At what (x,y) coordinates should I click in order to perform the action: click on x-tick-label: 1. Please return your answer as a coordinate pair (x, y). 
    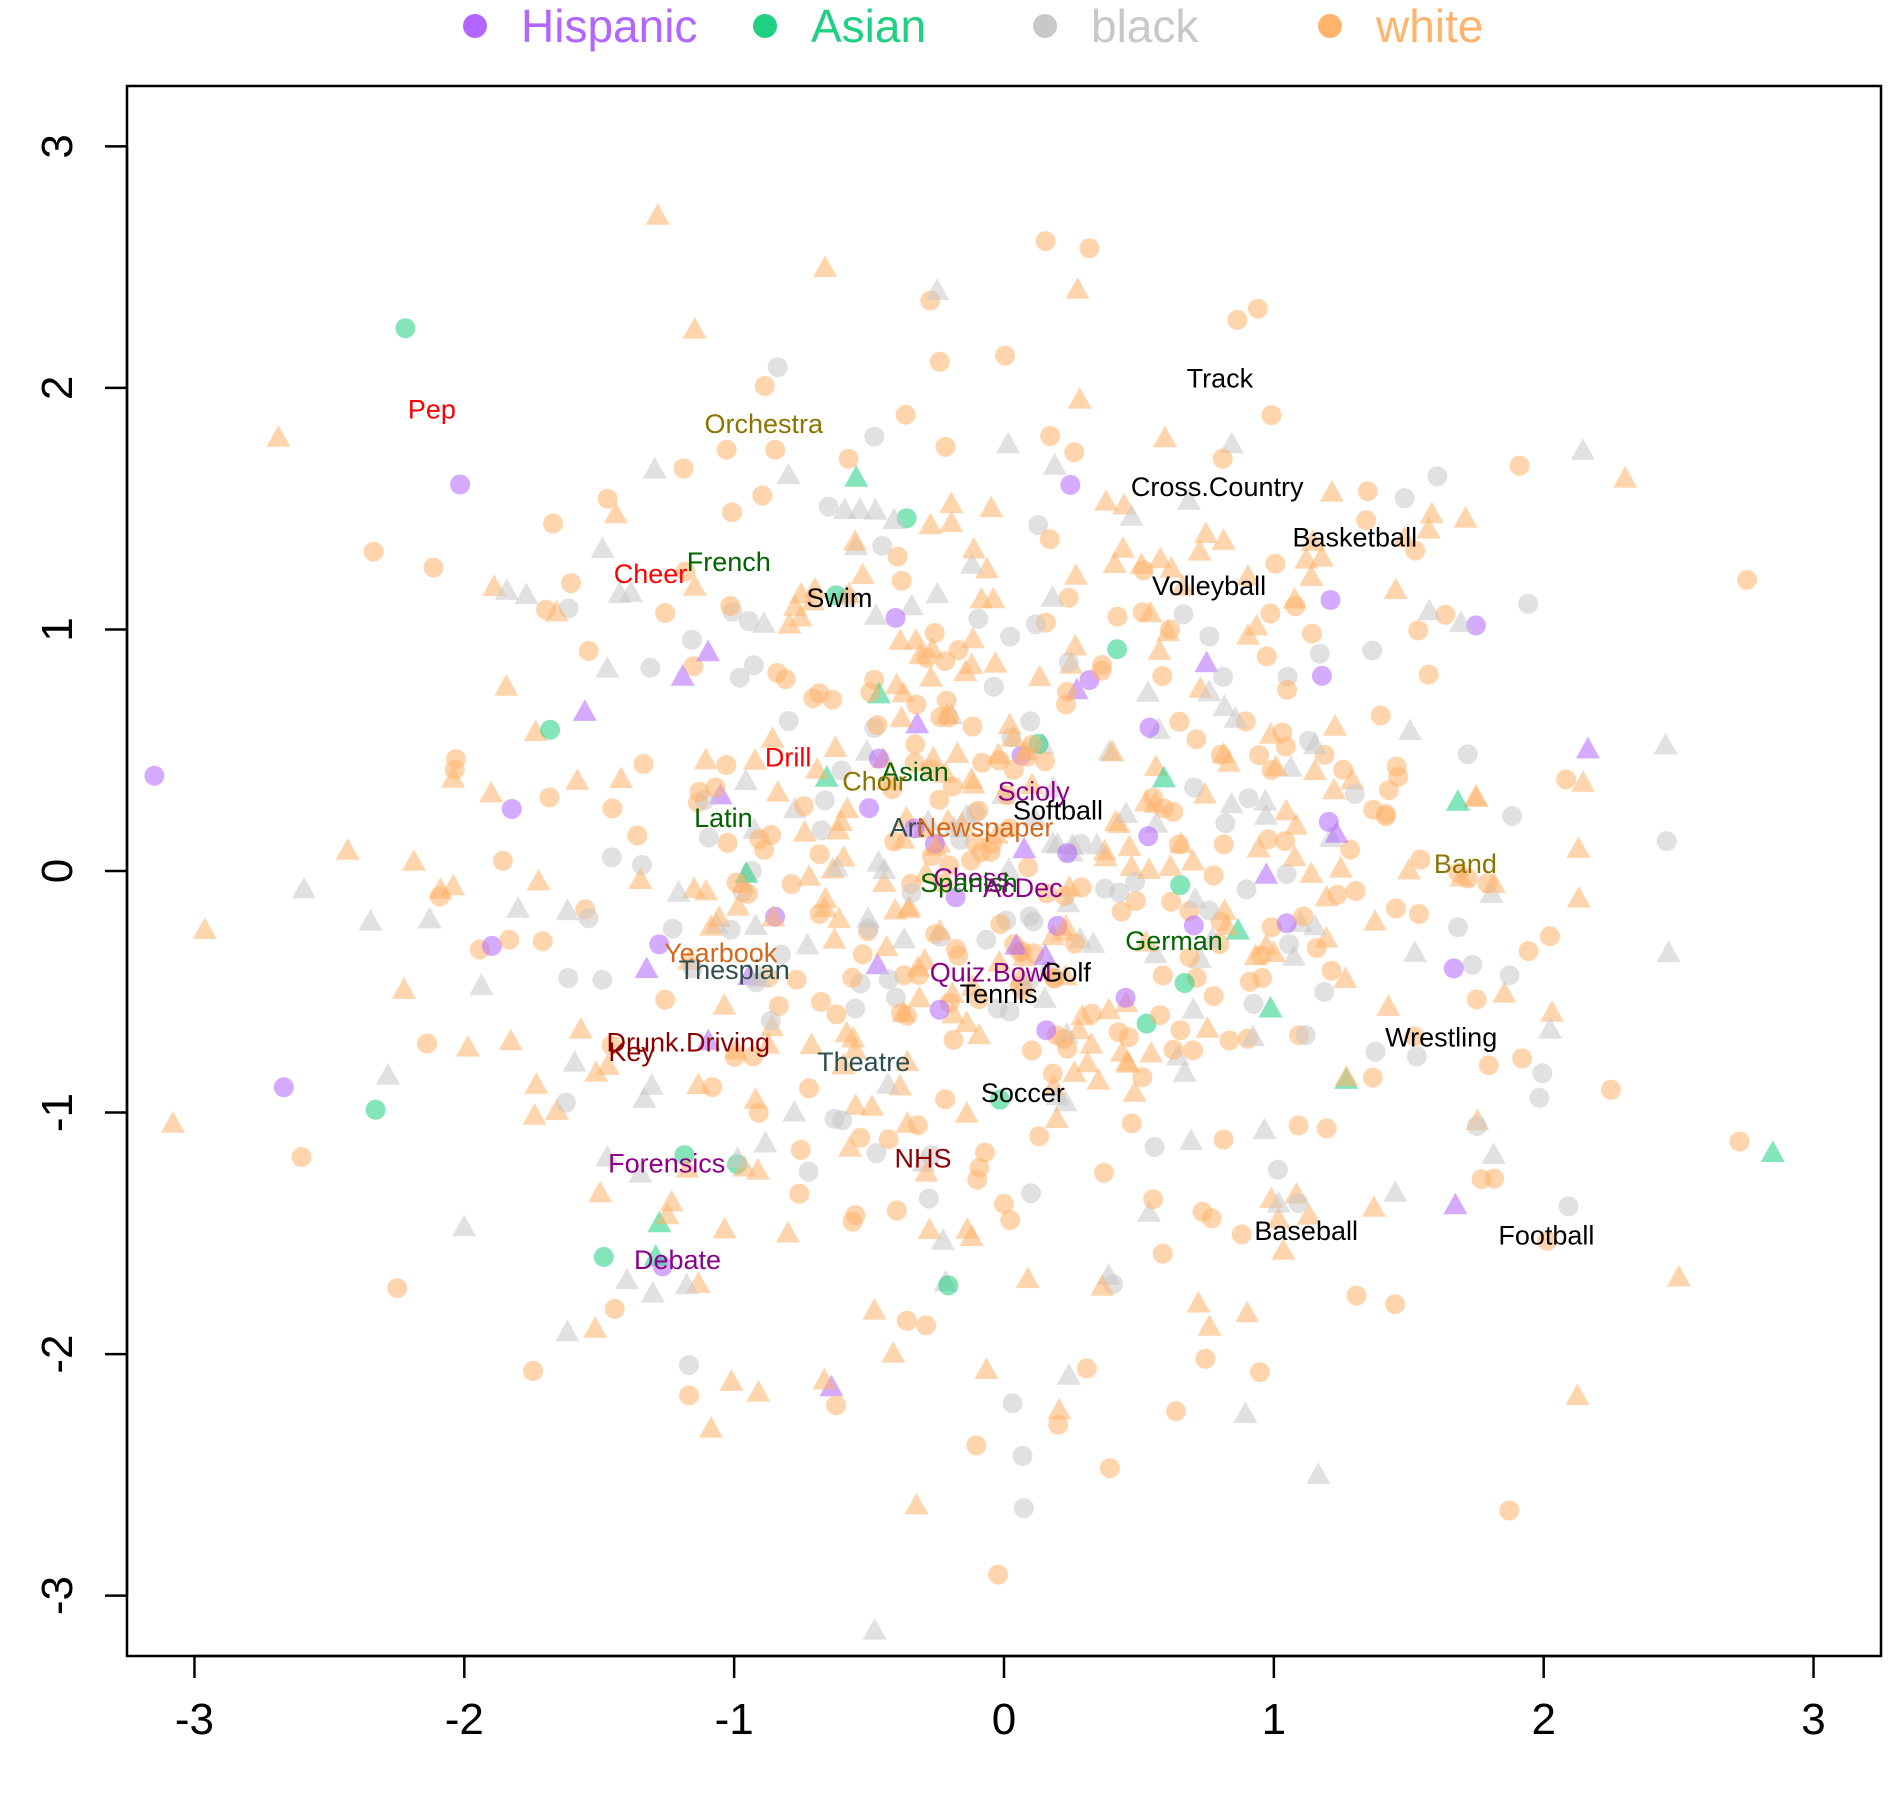
    Looking at the image, I should click on (1274, 1719).